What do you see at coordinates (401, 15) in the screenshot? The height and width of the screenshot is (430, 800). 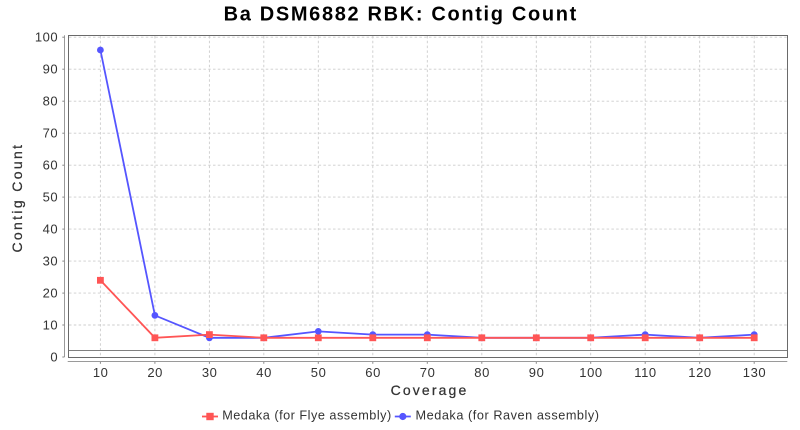 I see `svg-text: Ba DSM6882 RBK: Contig Count` at bounding box center [401, 15].